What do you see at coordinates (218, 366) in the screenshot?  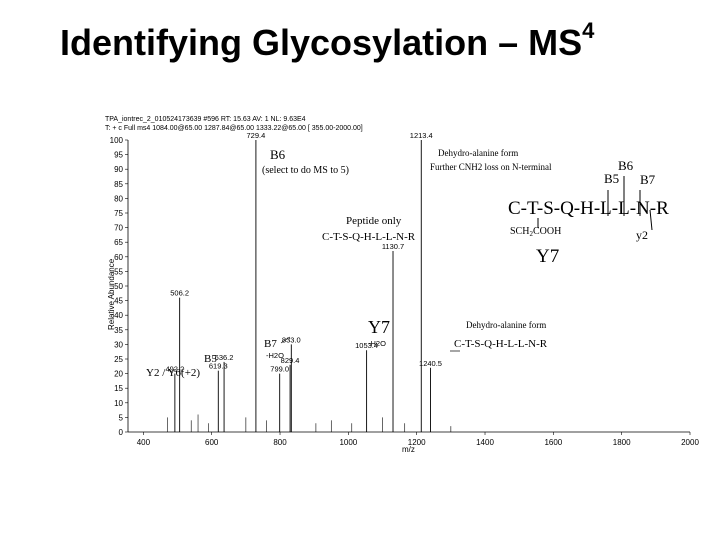 I see `peak-label-619.3: 619.3` at bounding box center [218, 366].